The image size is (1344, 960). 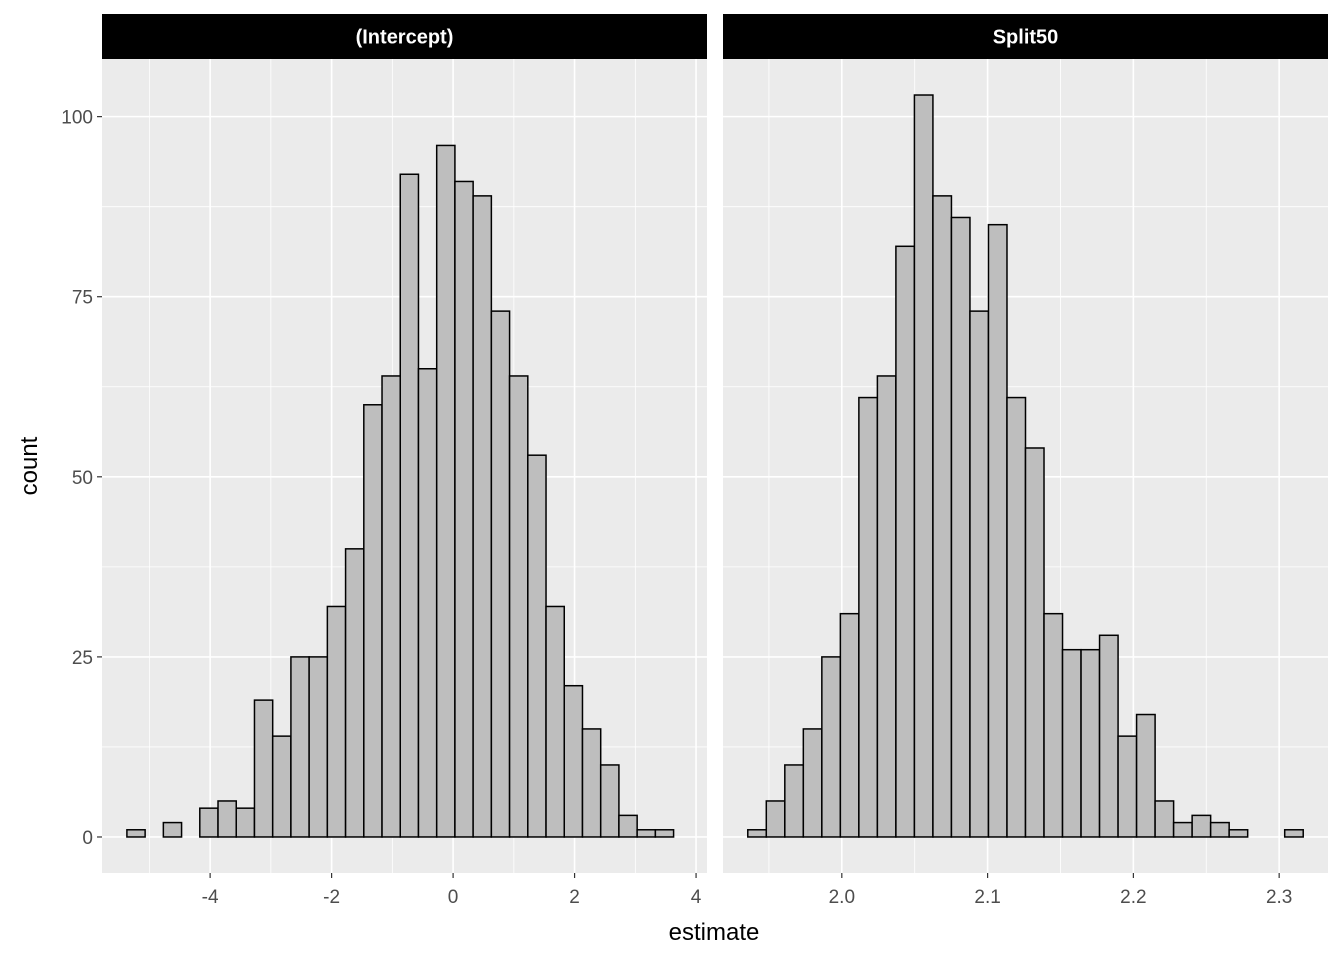 I want to click on x-tick-label: 2.2, so click(x=1133, y=897).